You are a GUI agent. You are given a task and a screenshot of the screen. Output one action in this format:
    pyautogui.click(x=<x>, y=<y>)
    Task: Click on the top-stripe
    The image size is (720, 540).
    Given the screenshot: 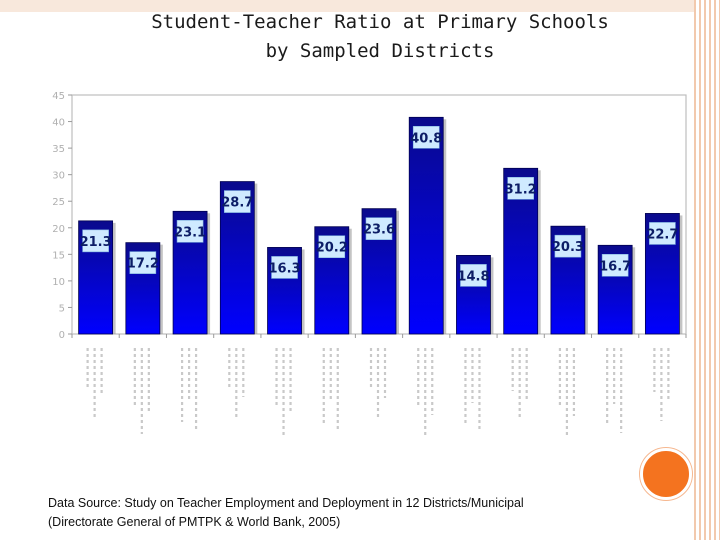 What is the action you would take?
    pyautogui.click(x=360, y=6)
    